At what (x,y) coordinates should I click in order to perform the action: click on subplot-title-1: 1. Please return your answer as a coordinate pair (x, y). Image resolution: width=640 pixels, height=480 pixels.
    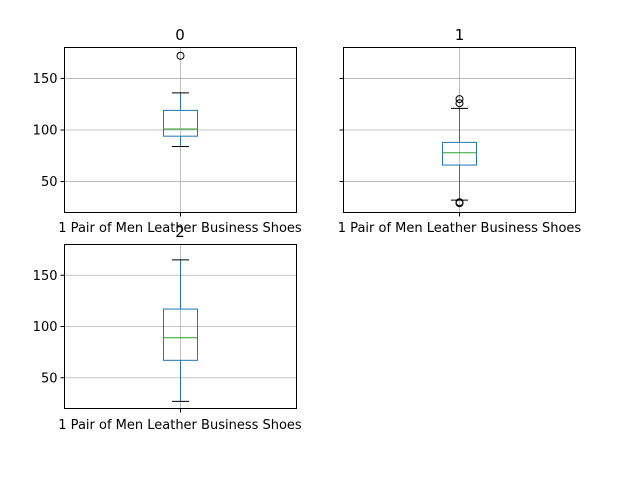
    Looking at the image, I should click on (460, 35).